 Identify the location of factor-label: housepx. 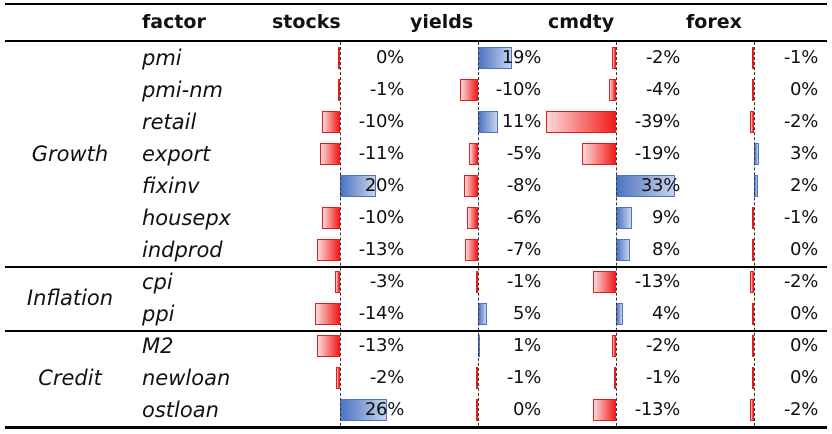
(187, 218).